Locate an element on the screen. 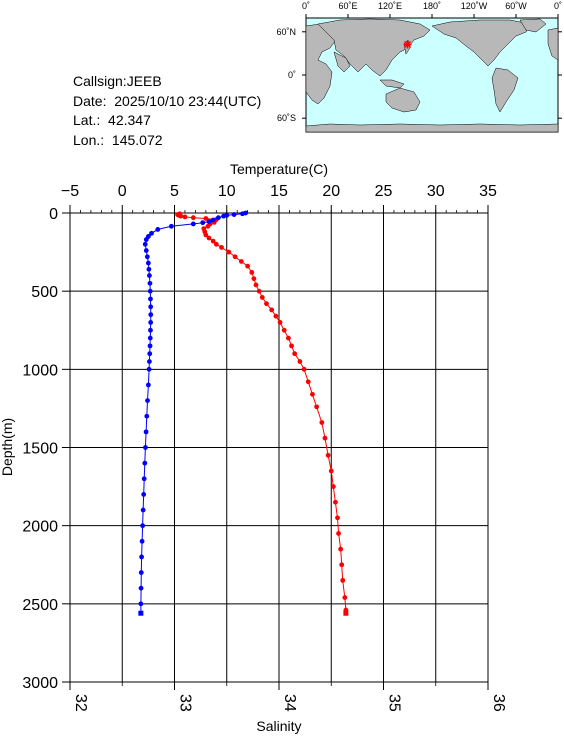 This screenshot has width=564, height=736. map-land-north-america is located at coordinates (481, 43).